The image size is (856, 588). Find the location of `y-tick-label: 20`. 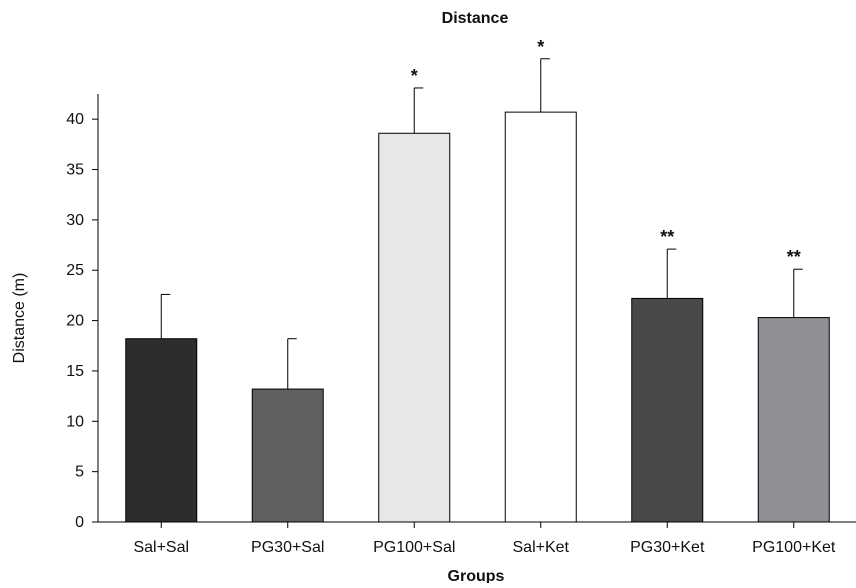

y-tick-label: 20 is located at coordinates (75, 321).